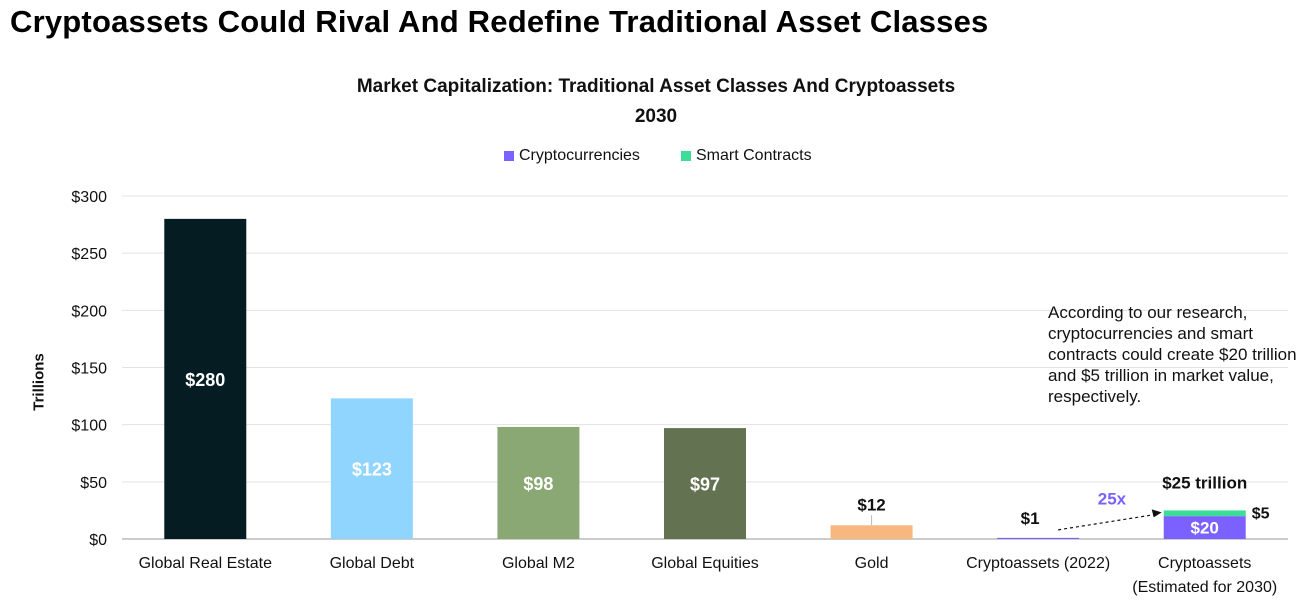 The width and height of the screenshot is (1314, 612). What do you see at coordinates (579, 155) in the screenshot?
I see `legend-label-cryptocurrencies: Cryptocurrencies` at bounding box center [579, 155].